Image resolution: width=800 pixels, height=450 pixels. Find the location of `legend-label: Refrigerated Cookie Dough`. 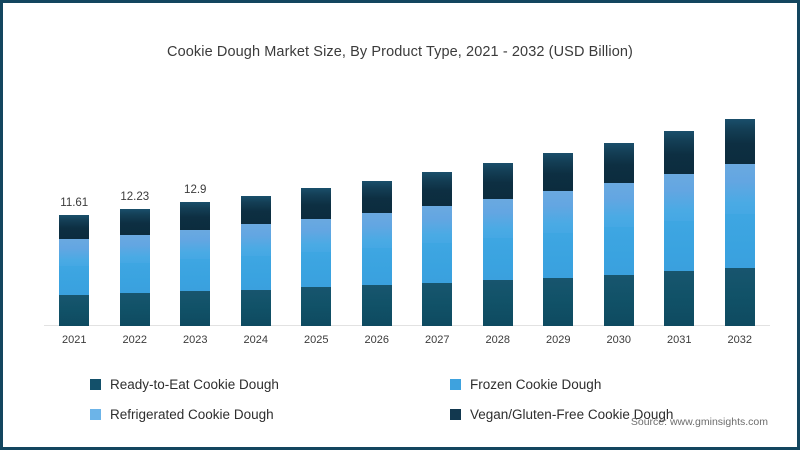

legend-label: Refrigerated Cookie Dough is located at coordinates (192, 414).